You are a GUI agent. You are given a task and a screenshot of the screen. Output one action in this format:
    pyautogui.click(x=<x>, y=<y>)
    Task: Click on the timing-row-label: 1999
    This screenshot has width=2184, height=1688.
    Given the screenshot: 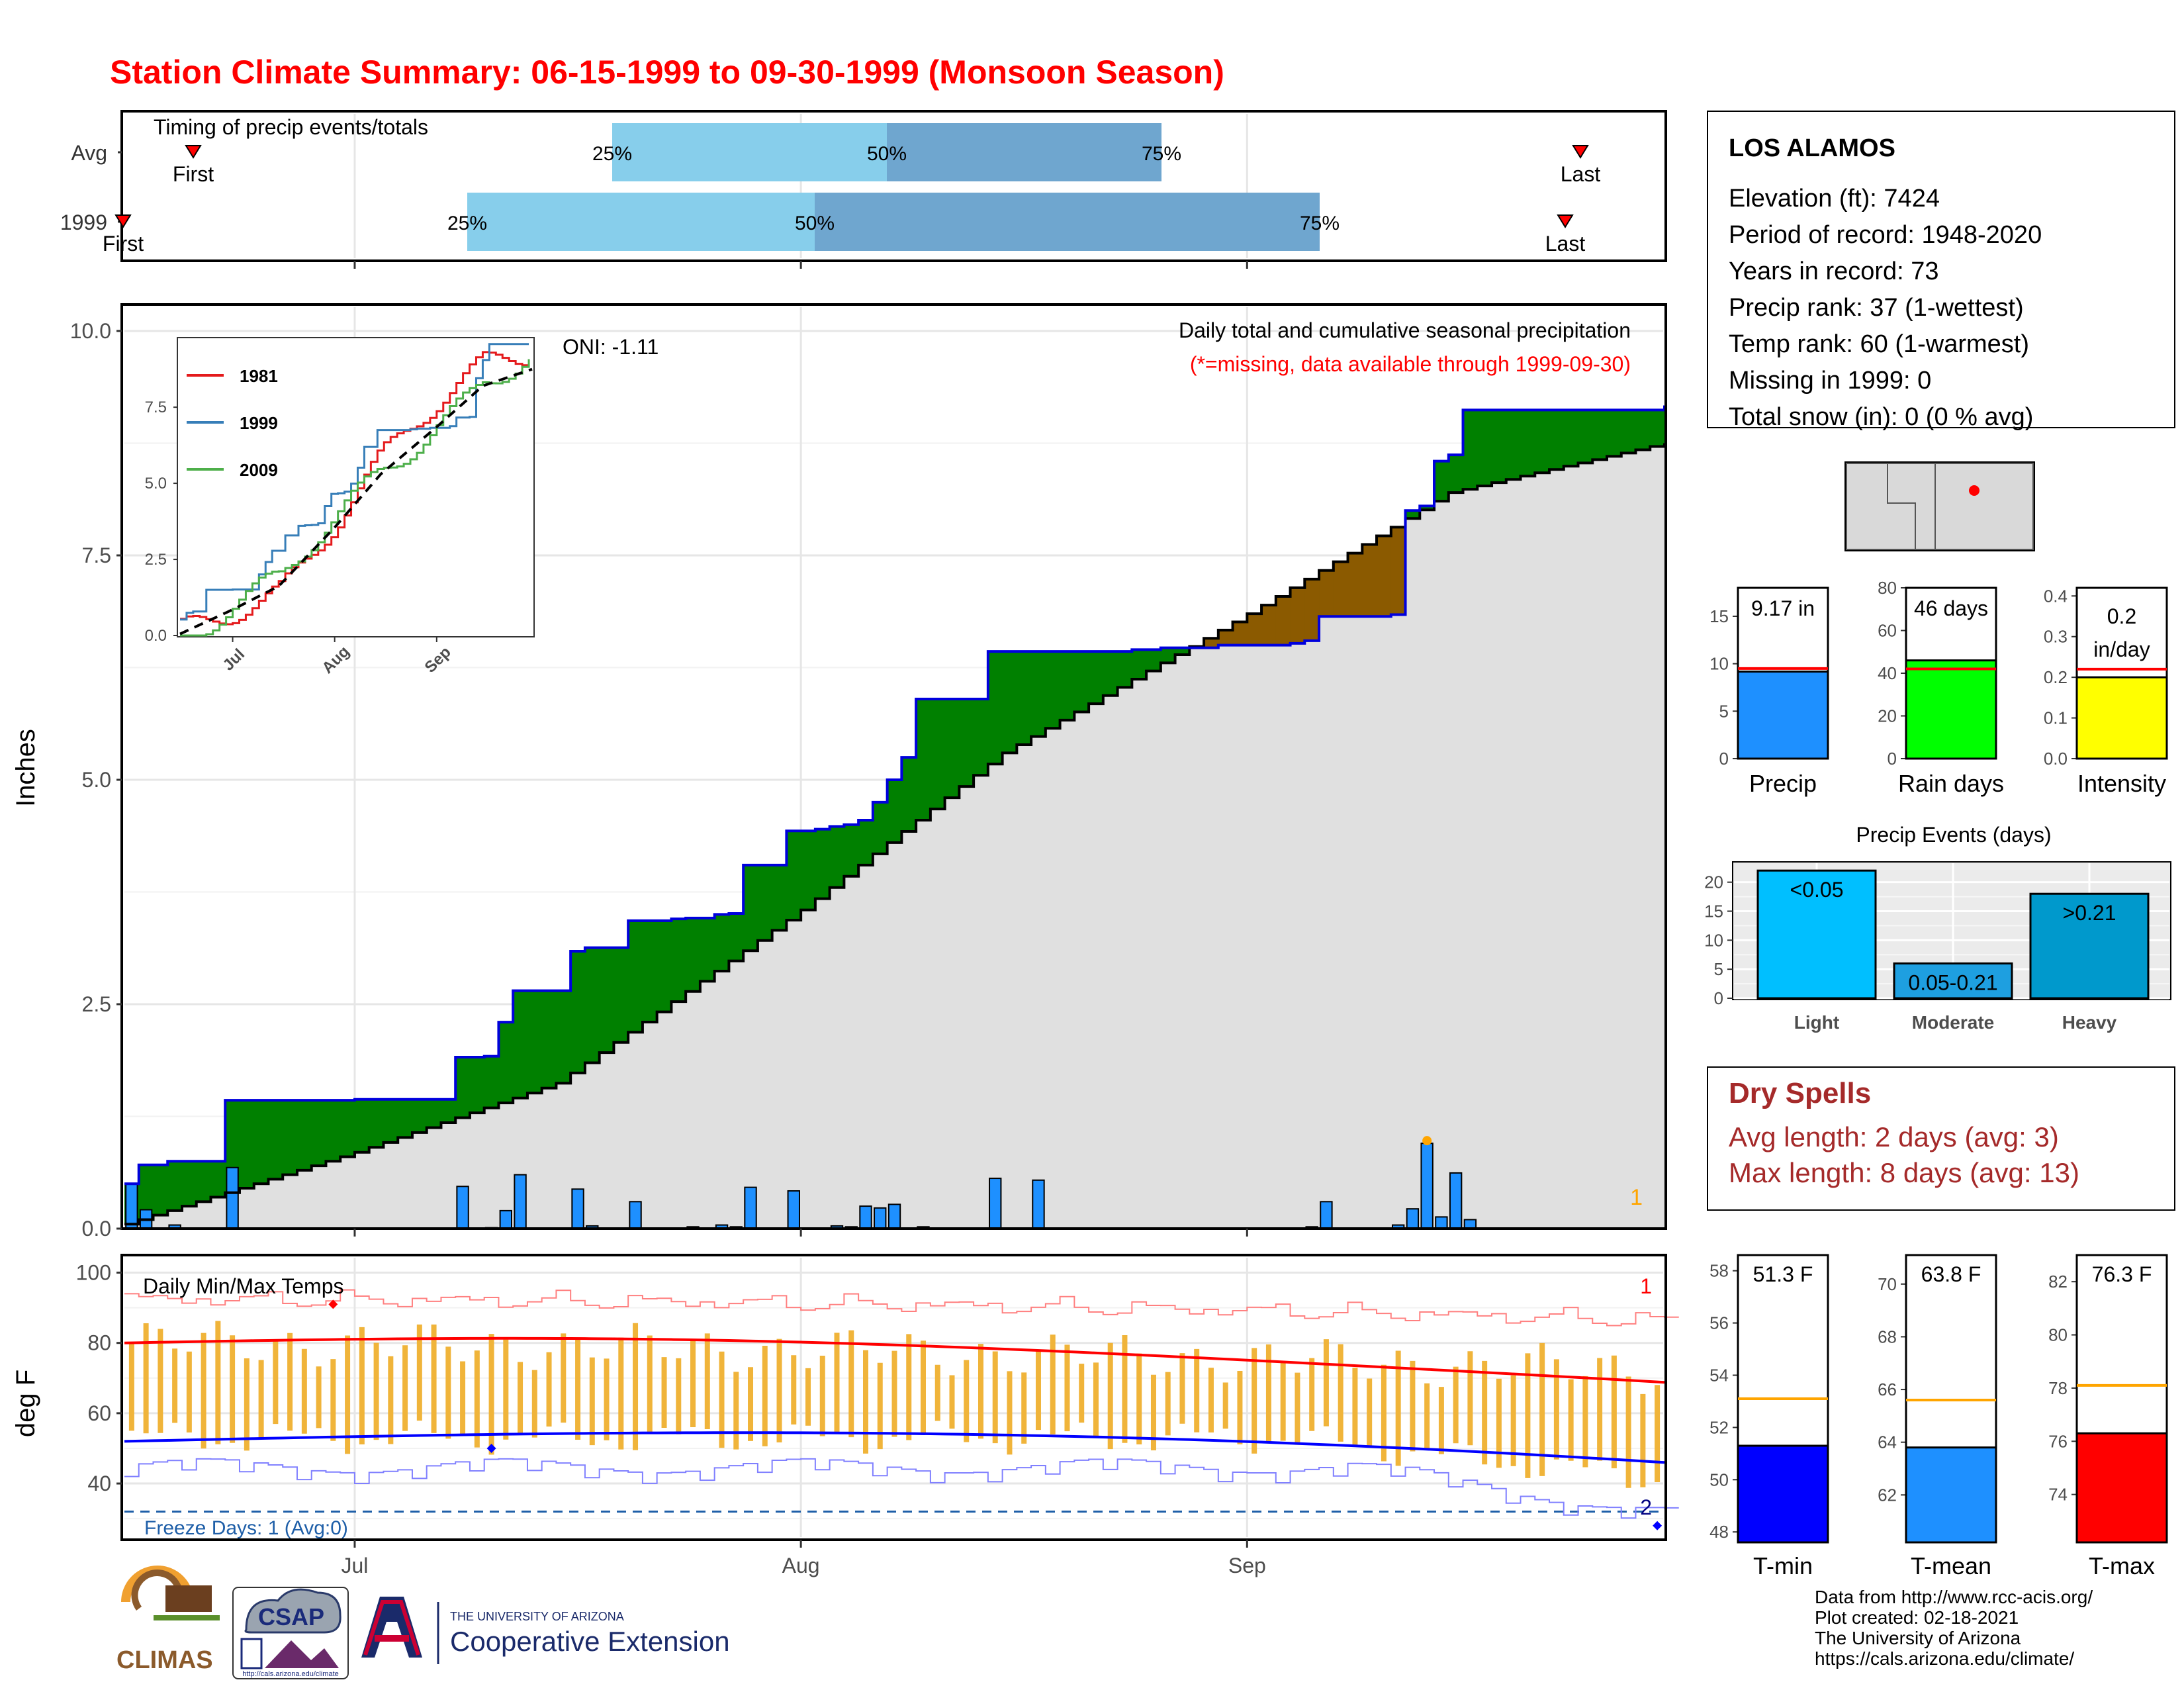 What is the action you would take?
    pyautogui.click(x=83, y=222)
    